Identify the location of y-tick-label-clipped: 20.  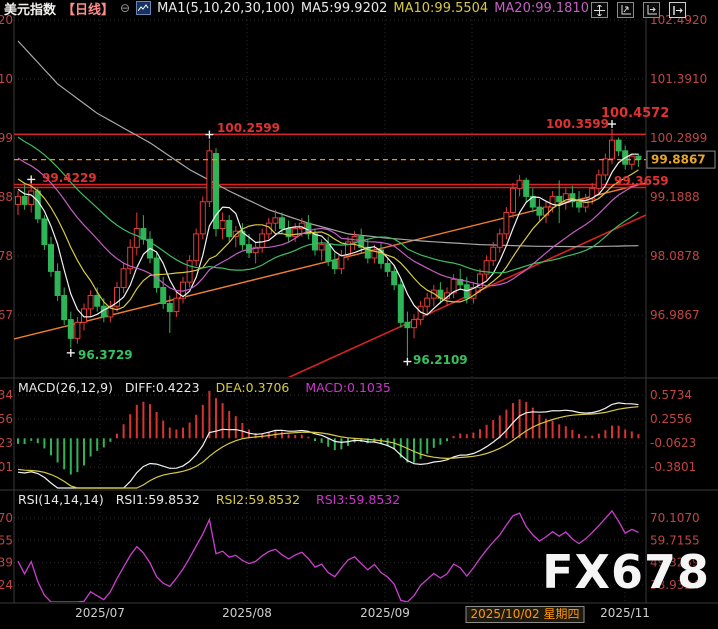
(6, 20).